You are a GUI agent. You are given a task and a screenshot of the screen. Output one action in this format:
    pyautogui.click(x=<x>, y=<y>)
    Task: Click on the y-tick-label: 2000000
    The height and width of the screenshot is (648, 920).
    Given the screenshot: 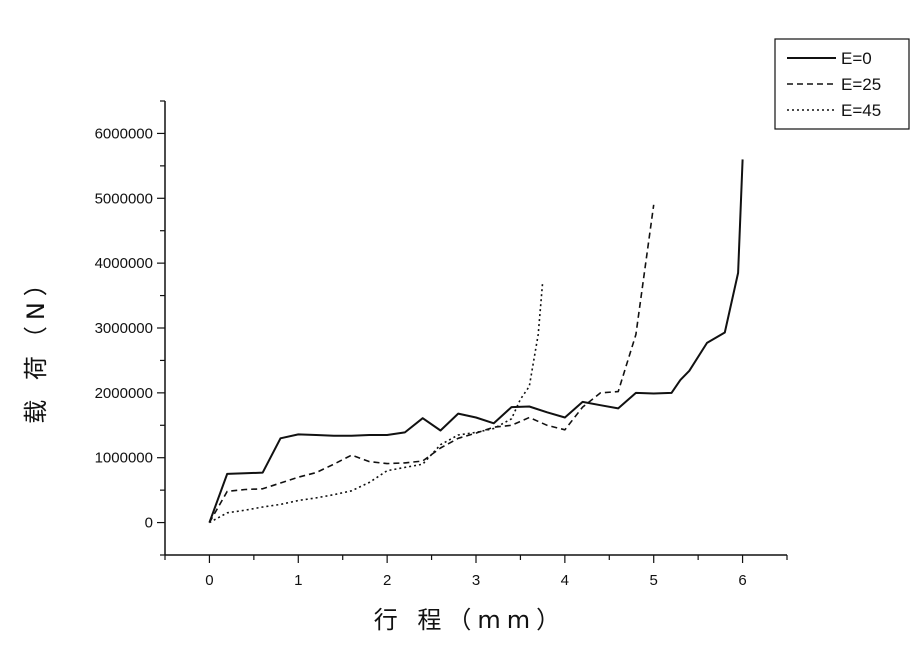 What is the action you would take?
    pyautogui.click(x=124, y=393)
    